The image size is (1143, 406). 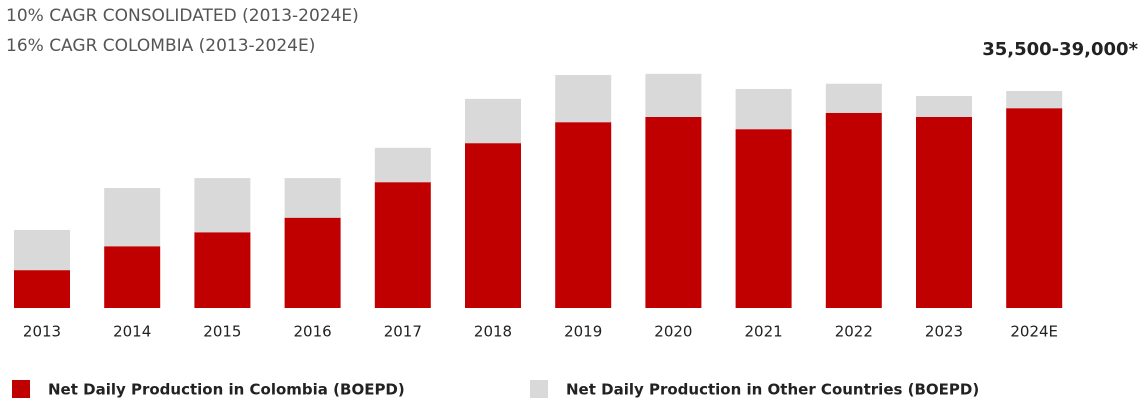 What do you see at coordinates (493, 332) in the screenshot?
I see `x-tick-label: 2018` at bounding box center [493, 332].